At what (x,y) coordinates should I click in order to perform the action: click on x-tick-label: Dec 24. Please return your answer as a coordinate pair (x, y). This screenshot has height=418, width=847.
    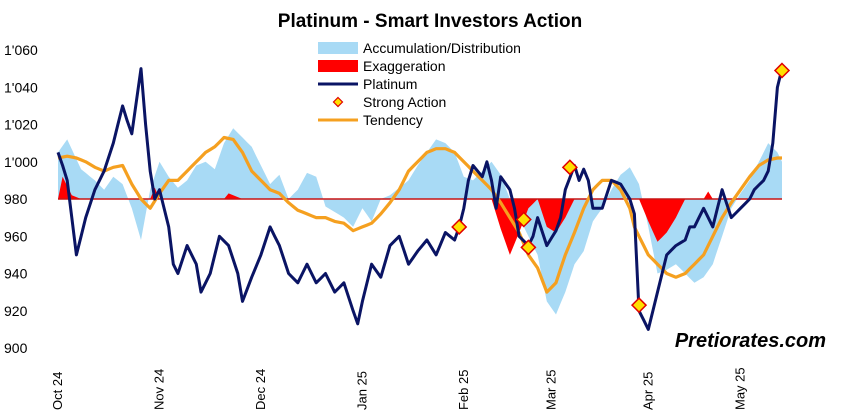
    Looking at the image, I should click on (260, 389).